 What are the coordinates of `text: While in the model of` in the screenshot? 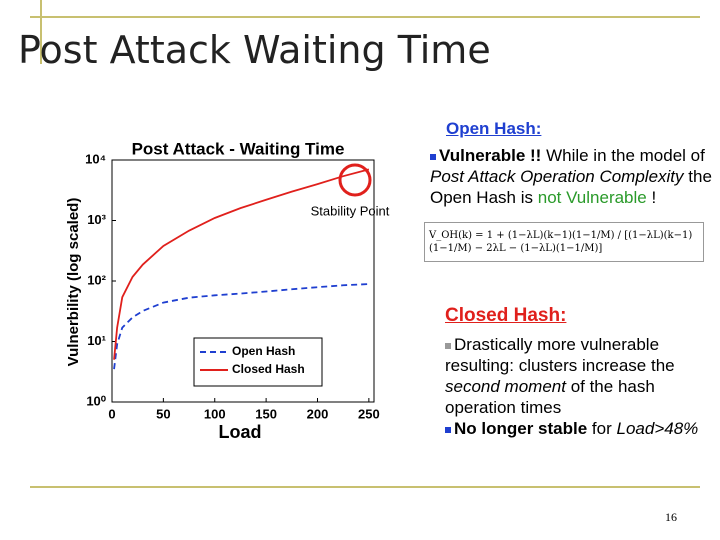 It's located at (625, 155).